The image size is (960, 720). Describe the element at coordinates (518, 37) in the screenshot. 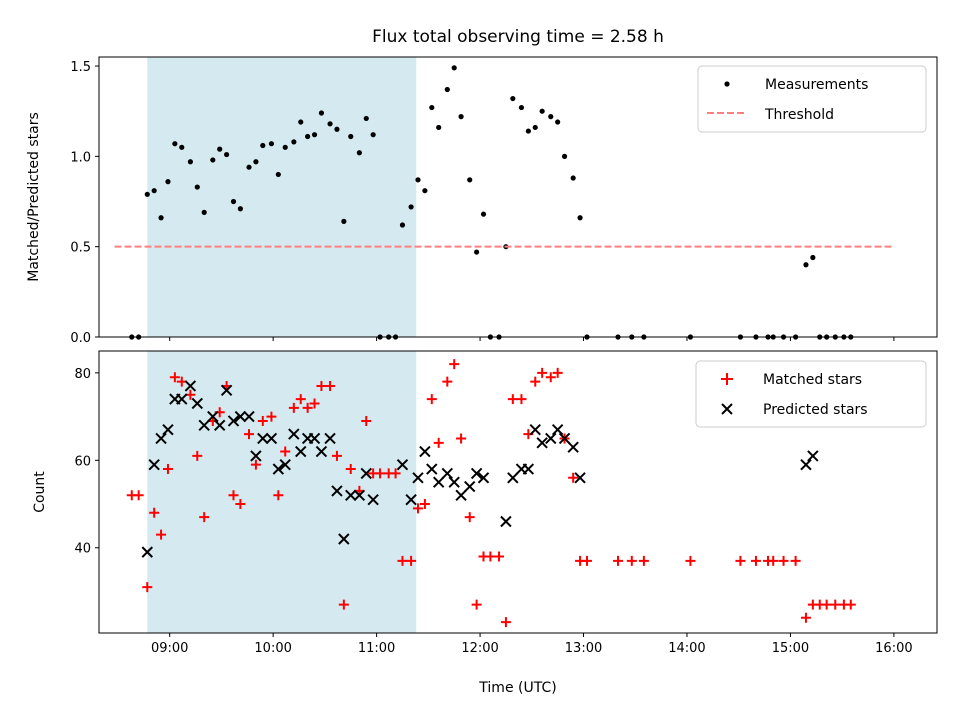

I see `chart-title: Flux total observing time = 2.58 h` at that location.